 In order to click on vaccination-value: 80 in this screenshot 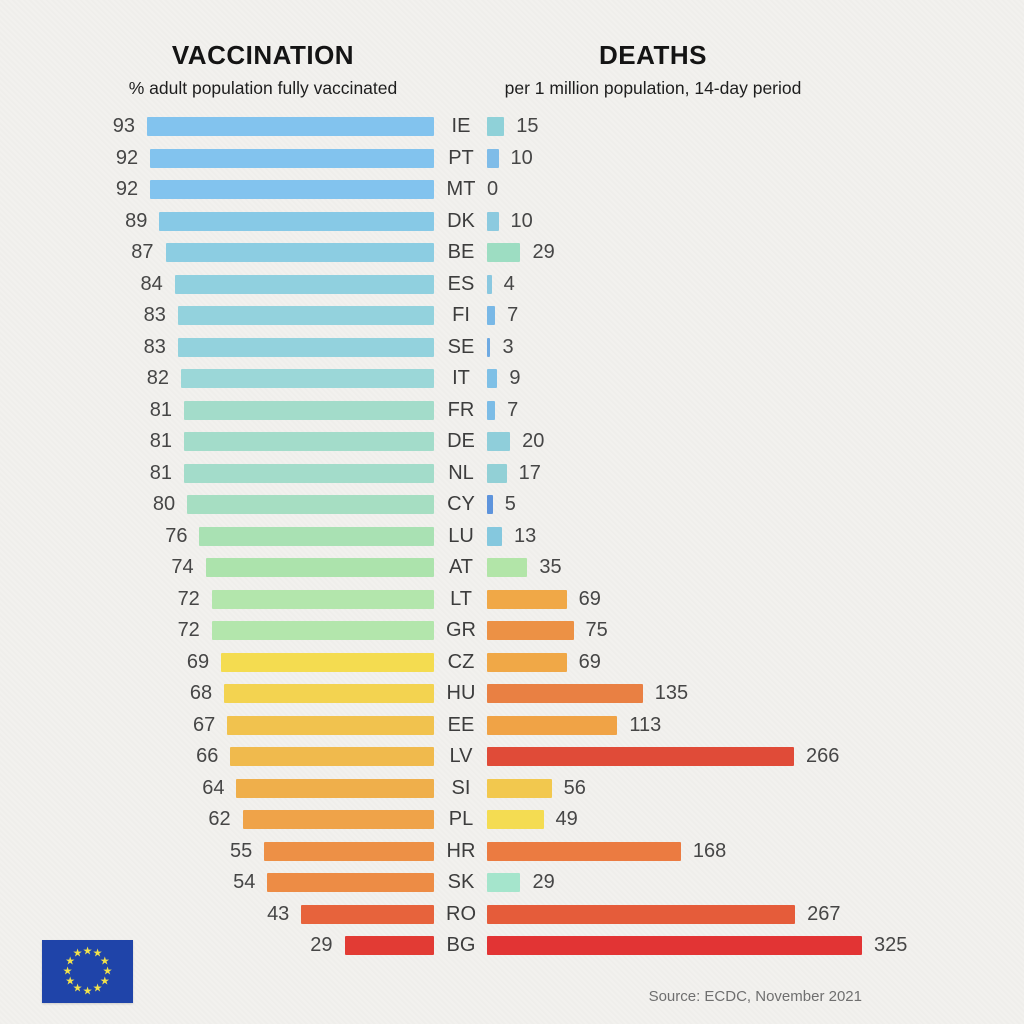, I will do `click(164, 504)`.